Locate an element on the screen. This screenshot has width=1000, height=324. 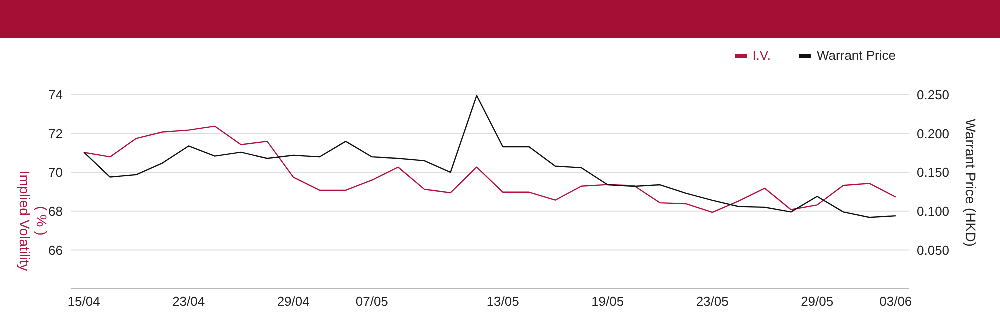
y2-axis-title: Warrant Price (HKD) is located at coordinates (971, 183).